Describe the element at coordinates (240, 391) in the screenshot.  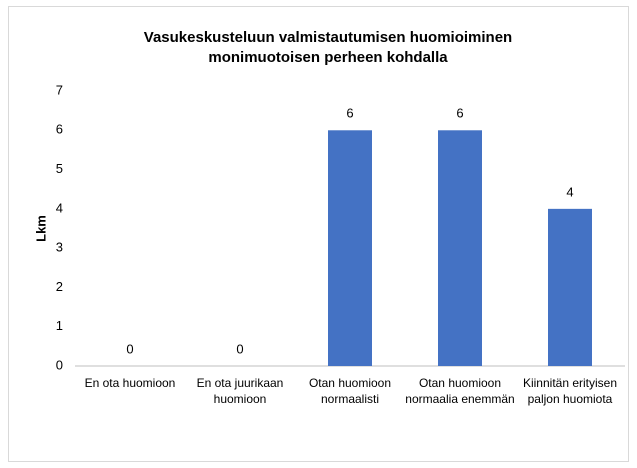
I see `x-tick-label: En ota juurikaan huomioon` at that location.